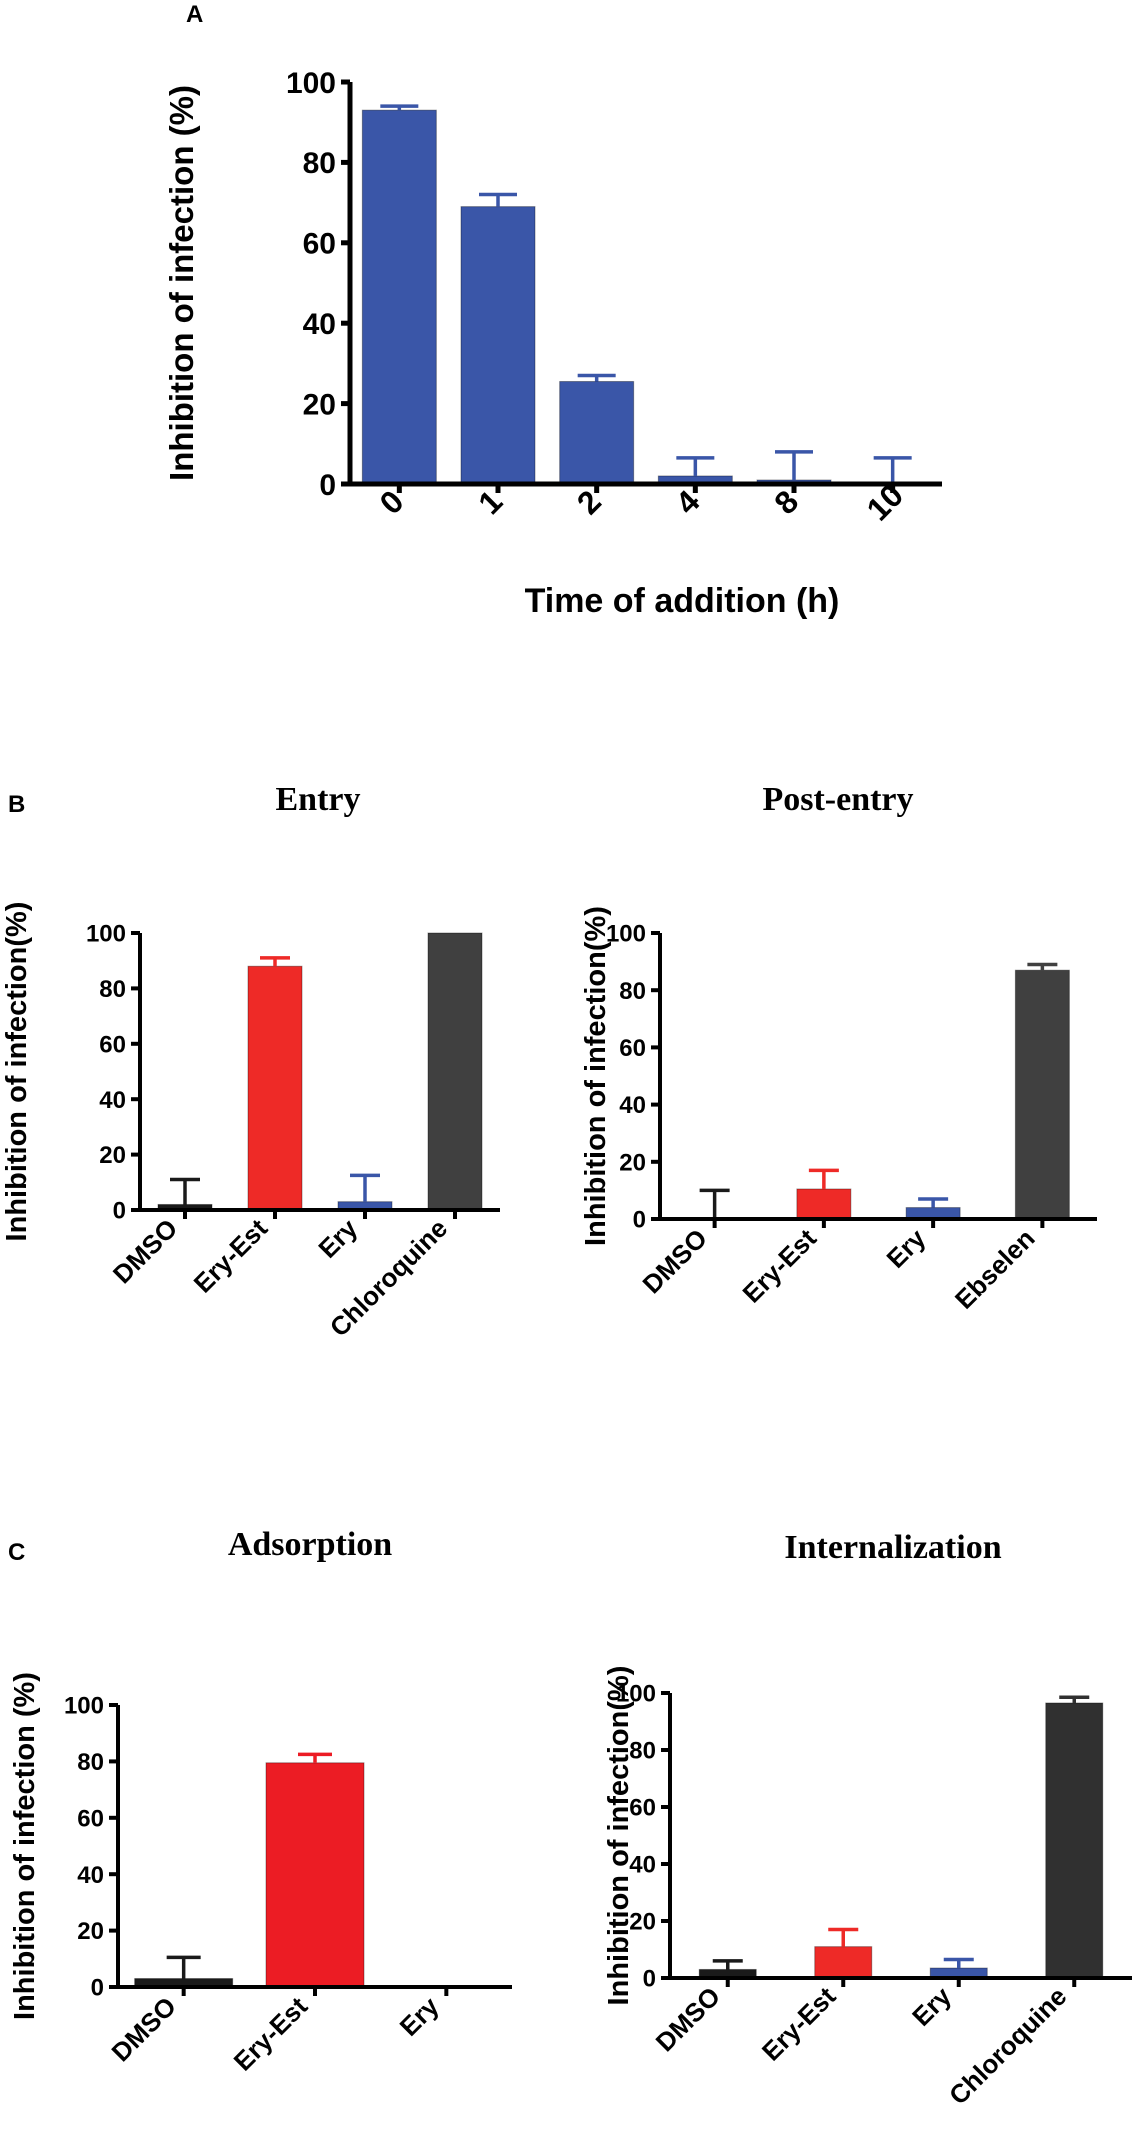 This screenshot has height=2139, width=1145. What do you see at coordinates (392, 502) in the screenshot?
I see `x-tick-label: 0` at bounding box center [392, 502].